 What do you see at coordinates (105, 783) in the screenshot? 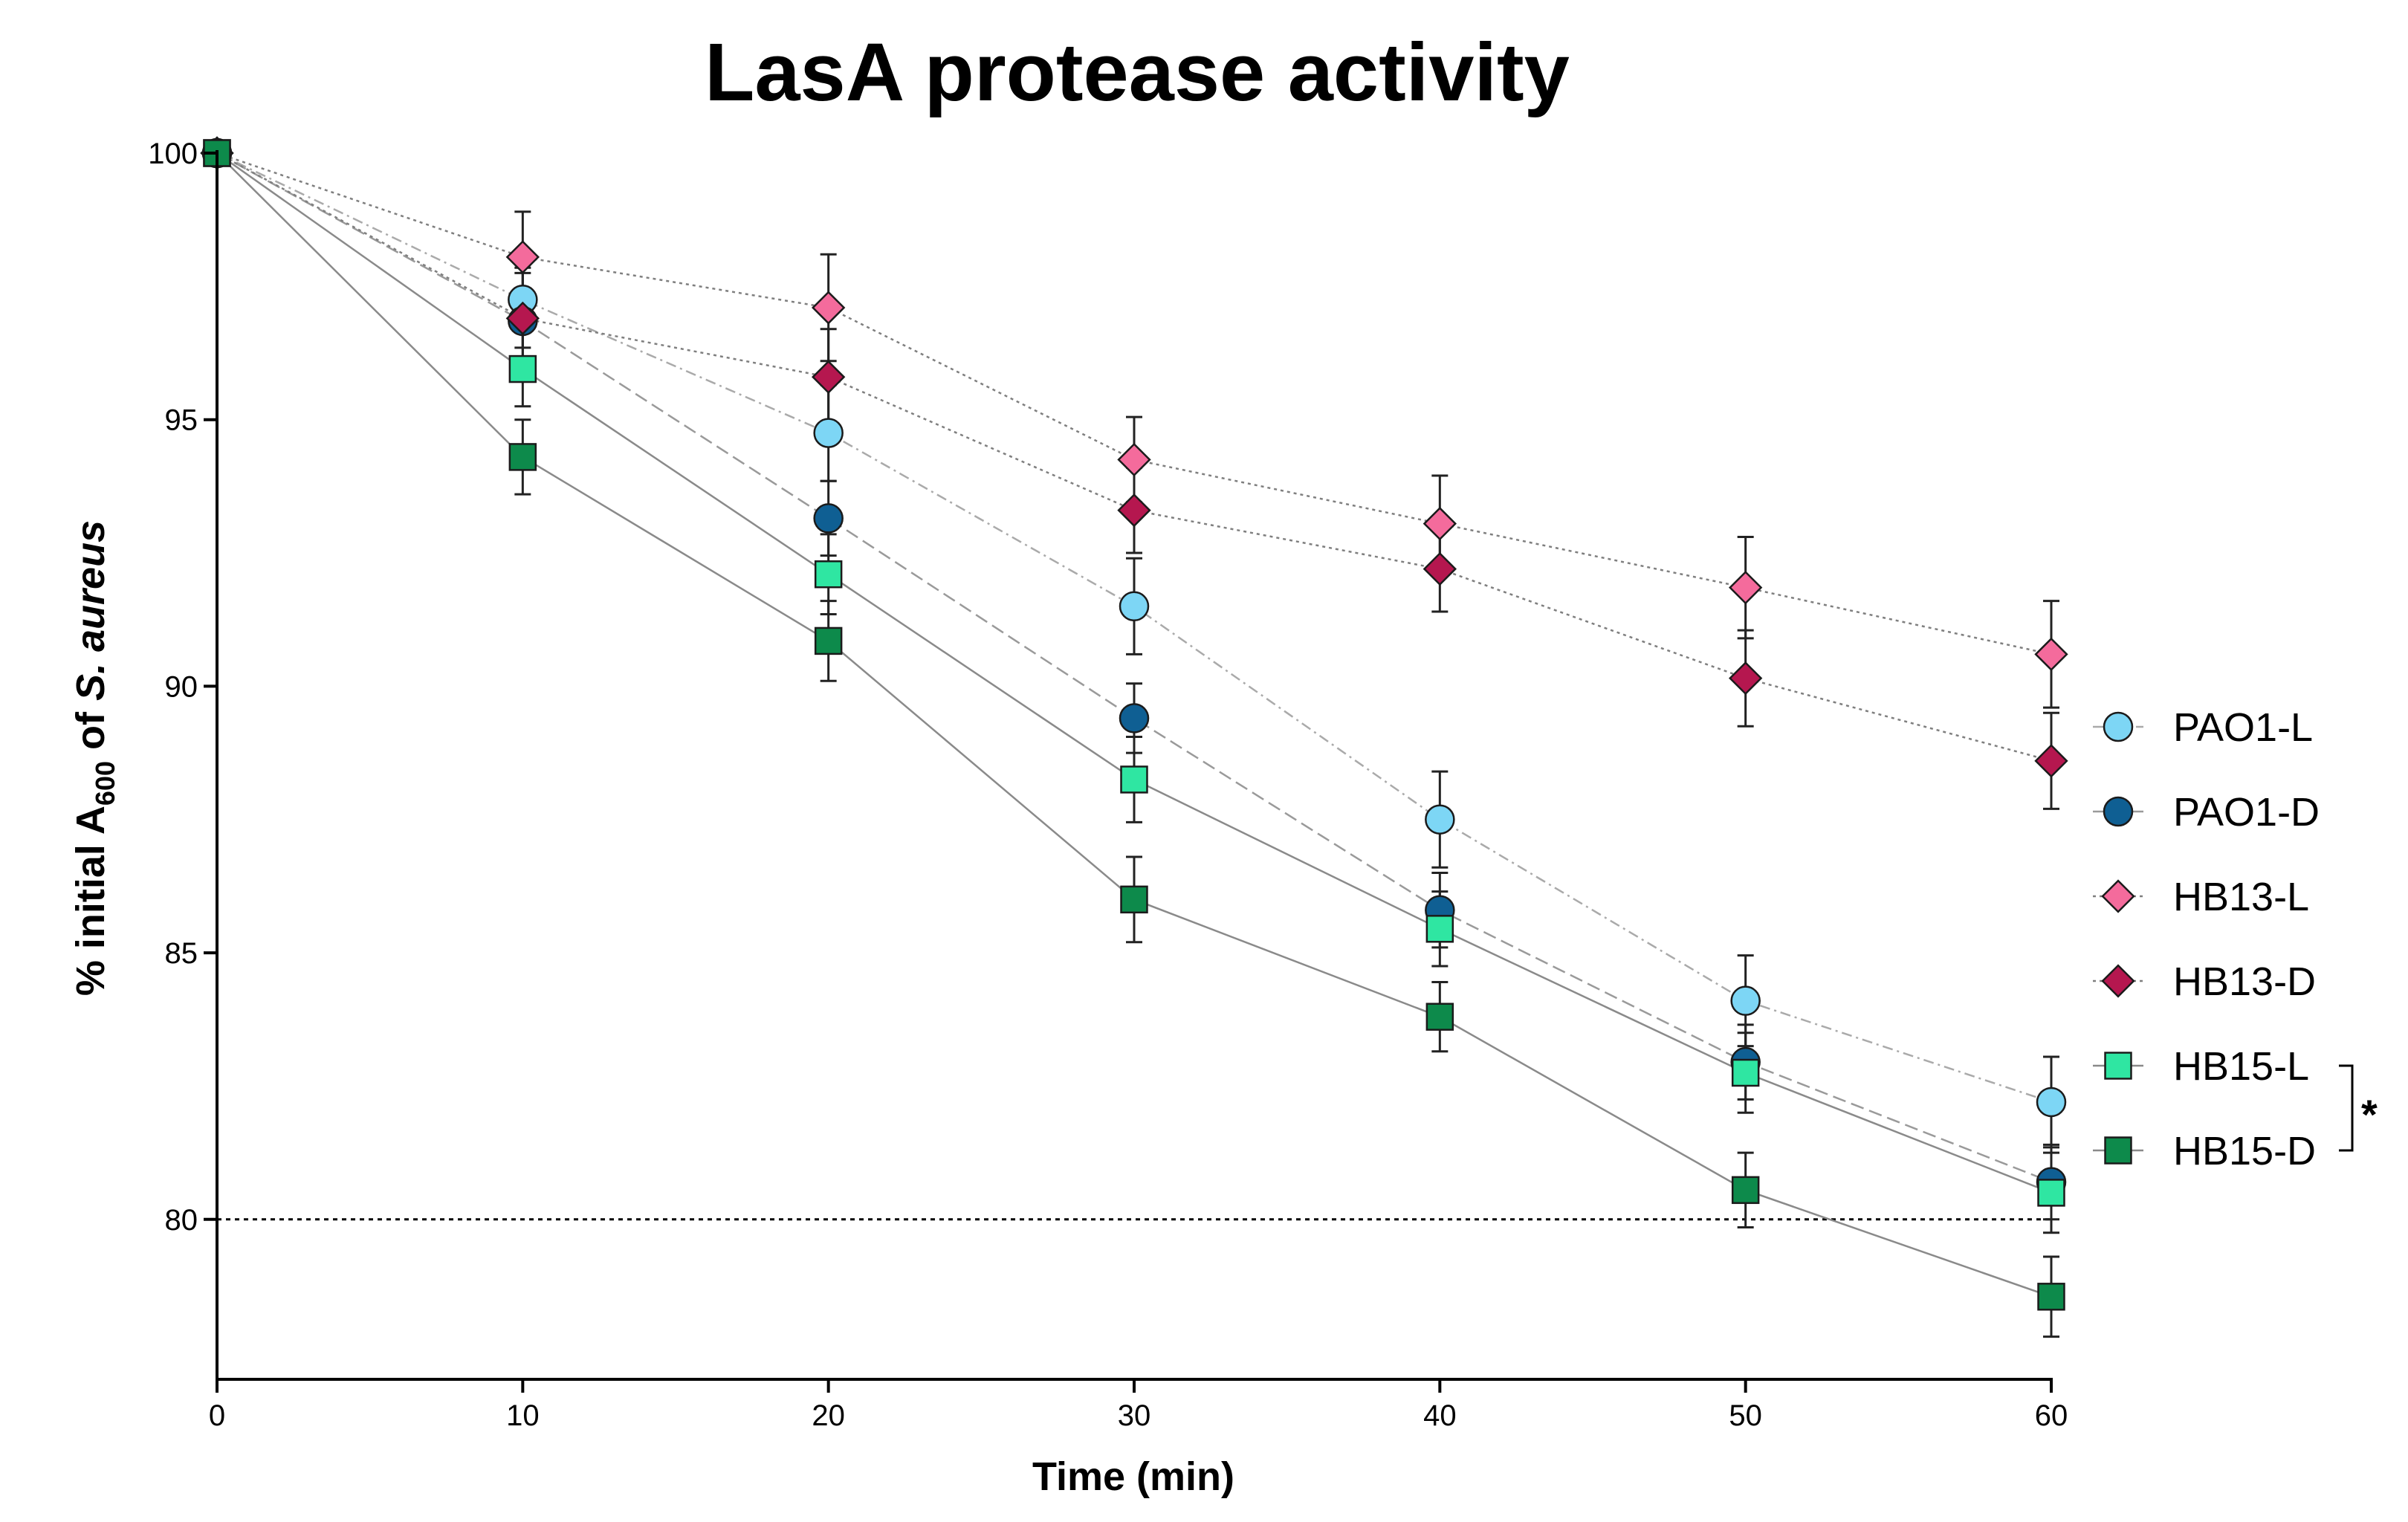
I see `y-axis-title-subscript: 600` at bounding box center [105, 783].